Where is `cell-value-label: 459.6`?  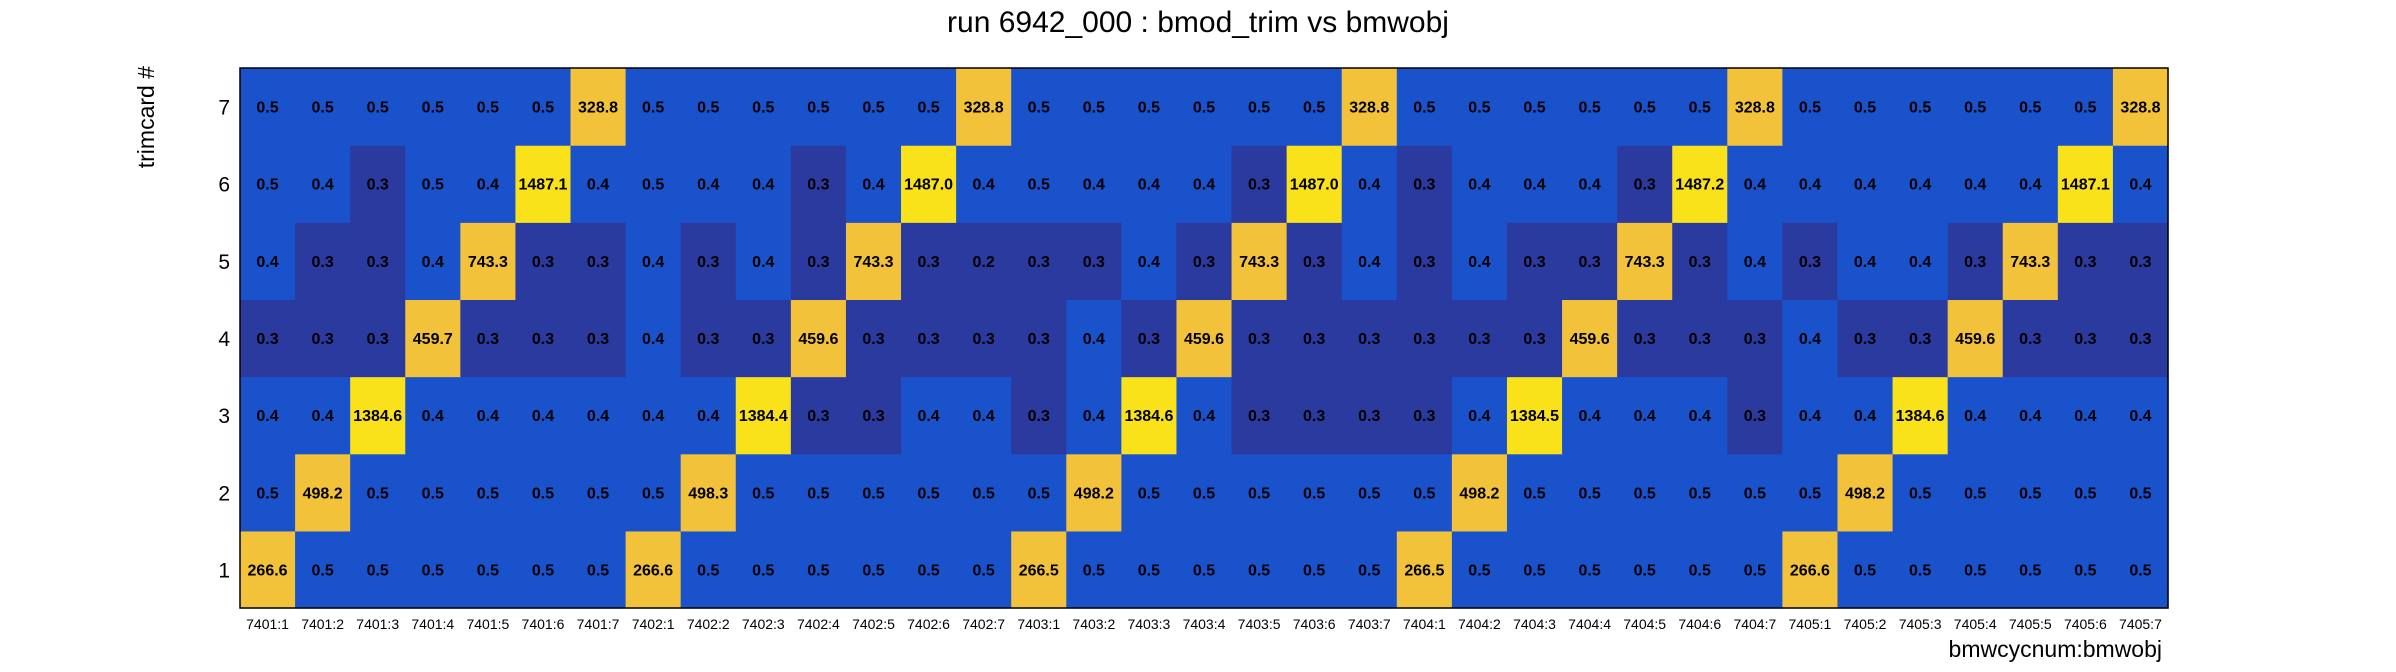
cell-value-label: 459.6 is located at coordinates (1204, 339).